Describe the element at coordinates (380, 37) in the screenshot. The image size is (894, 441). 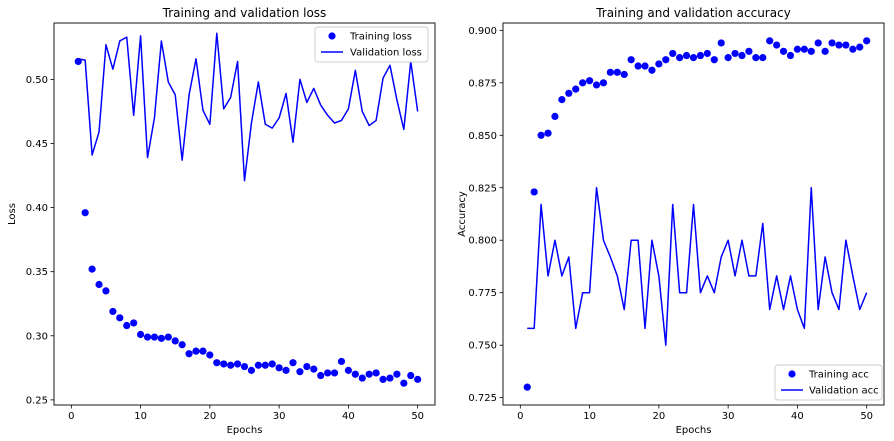
I see `loss-legend-label-training: Training loss` at that location.